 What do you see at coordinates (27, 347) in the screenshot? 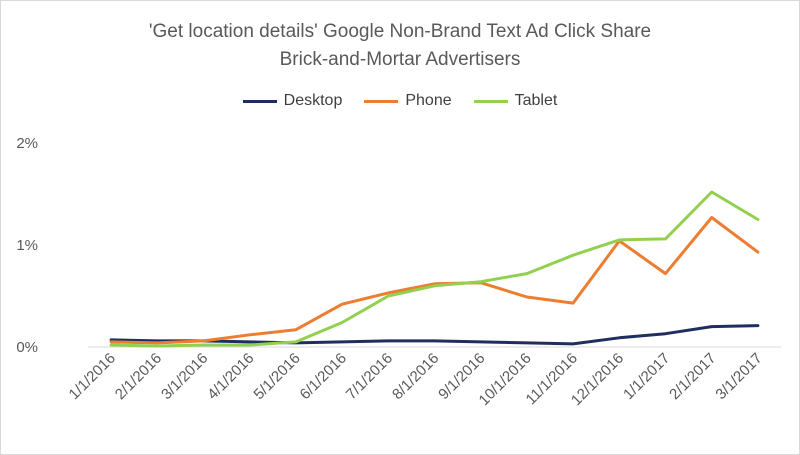
I see `y-tick-label: 0%` at bounding box center [27, 347].